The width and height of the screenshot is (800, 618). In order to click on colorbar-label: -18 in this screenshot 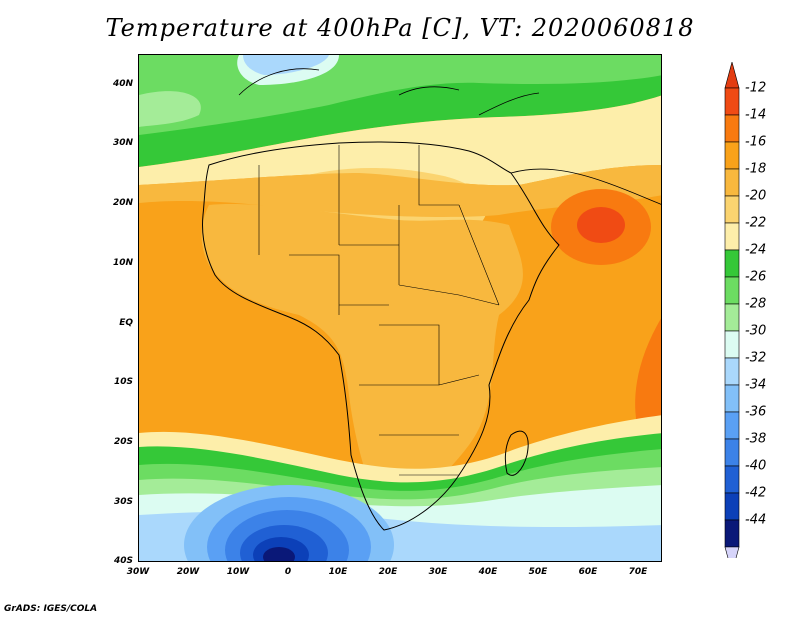, I will do `click(756, 169)`.